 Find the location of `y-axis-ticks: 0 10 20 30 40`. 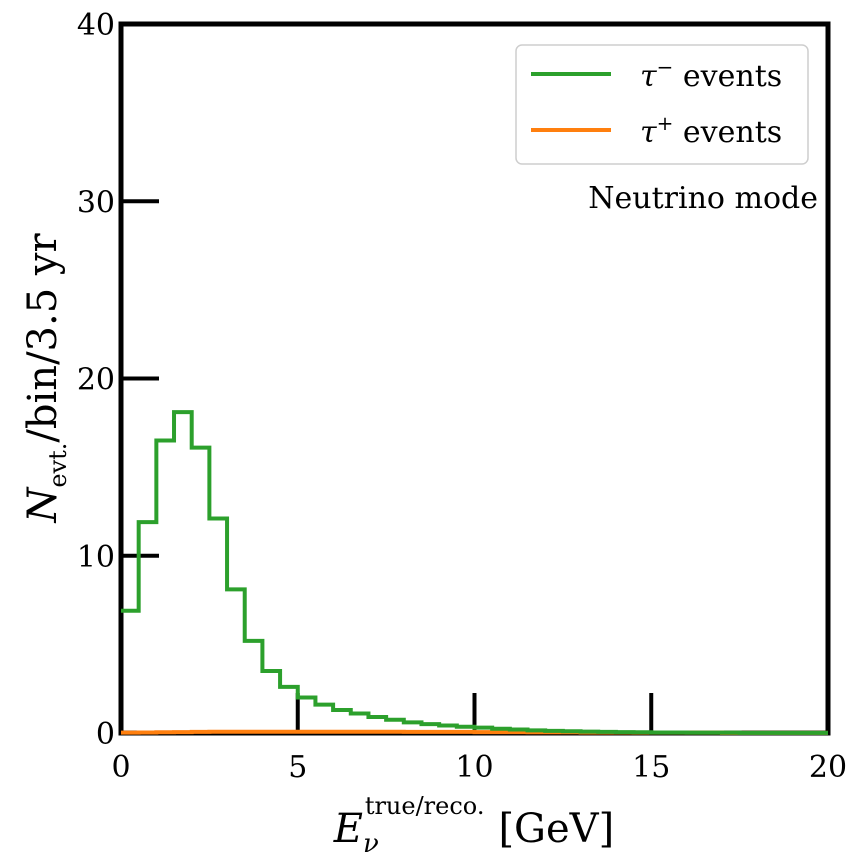

y-axis-ticks: 0 10 20 30 40 is located at coordinates (118, 380).